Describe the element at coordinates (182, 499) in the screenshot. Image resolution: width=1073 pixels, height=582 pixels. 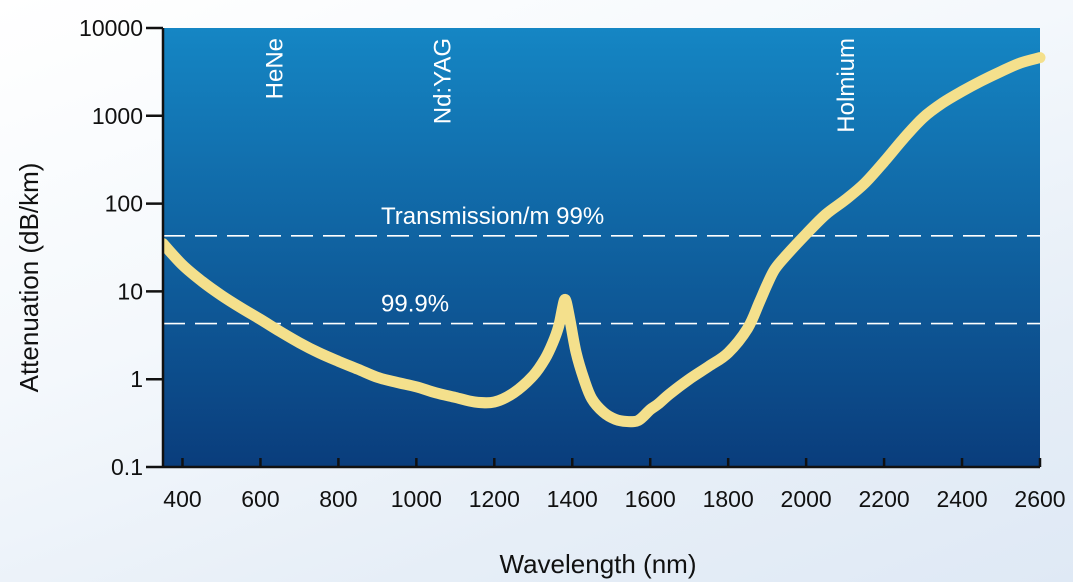
I see `x-tick-label: 400` at that location.